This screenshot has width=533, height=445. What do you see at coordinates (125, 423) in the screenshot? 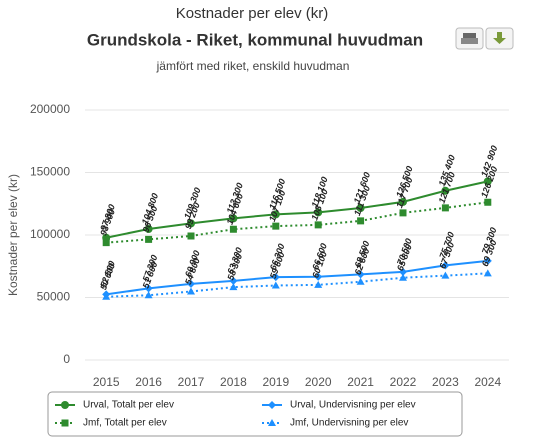
I see `legend-label: Jmf, Totalt per elev` at bounding box center [125, 423].